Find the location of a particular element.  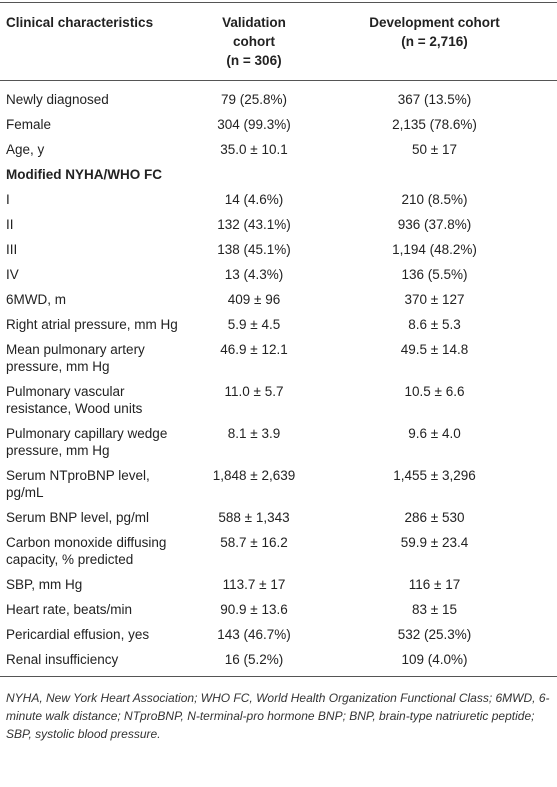

header-cell: Validation cohort (n = 306) is located at coordinates (254, 42).